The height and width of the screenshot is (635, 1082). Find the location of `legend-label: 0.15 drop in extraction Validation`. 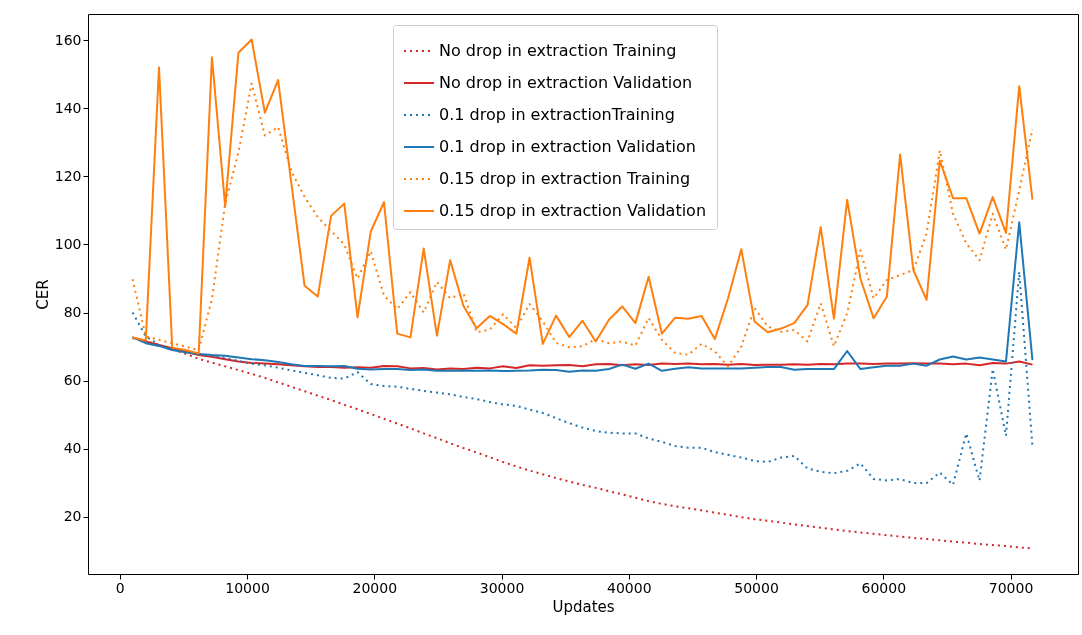

legend-label: 0.15 drop in extraction Validation is located at coordinates (573, 210).